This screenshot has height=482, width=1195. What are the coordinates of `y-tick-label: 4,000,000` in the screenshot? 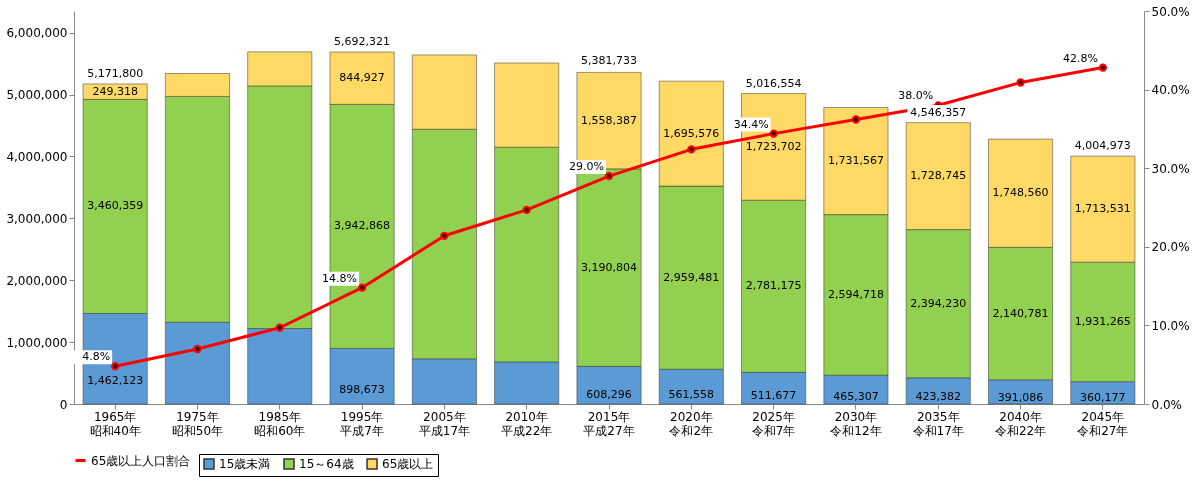 It's located at (37, 156).